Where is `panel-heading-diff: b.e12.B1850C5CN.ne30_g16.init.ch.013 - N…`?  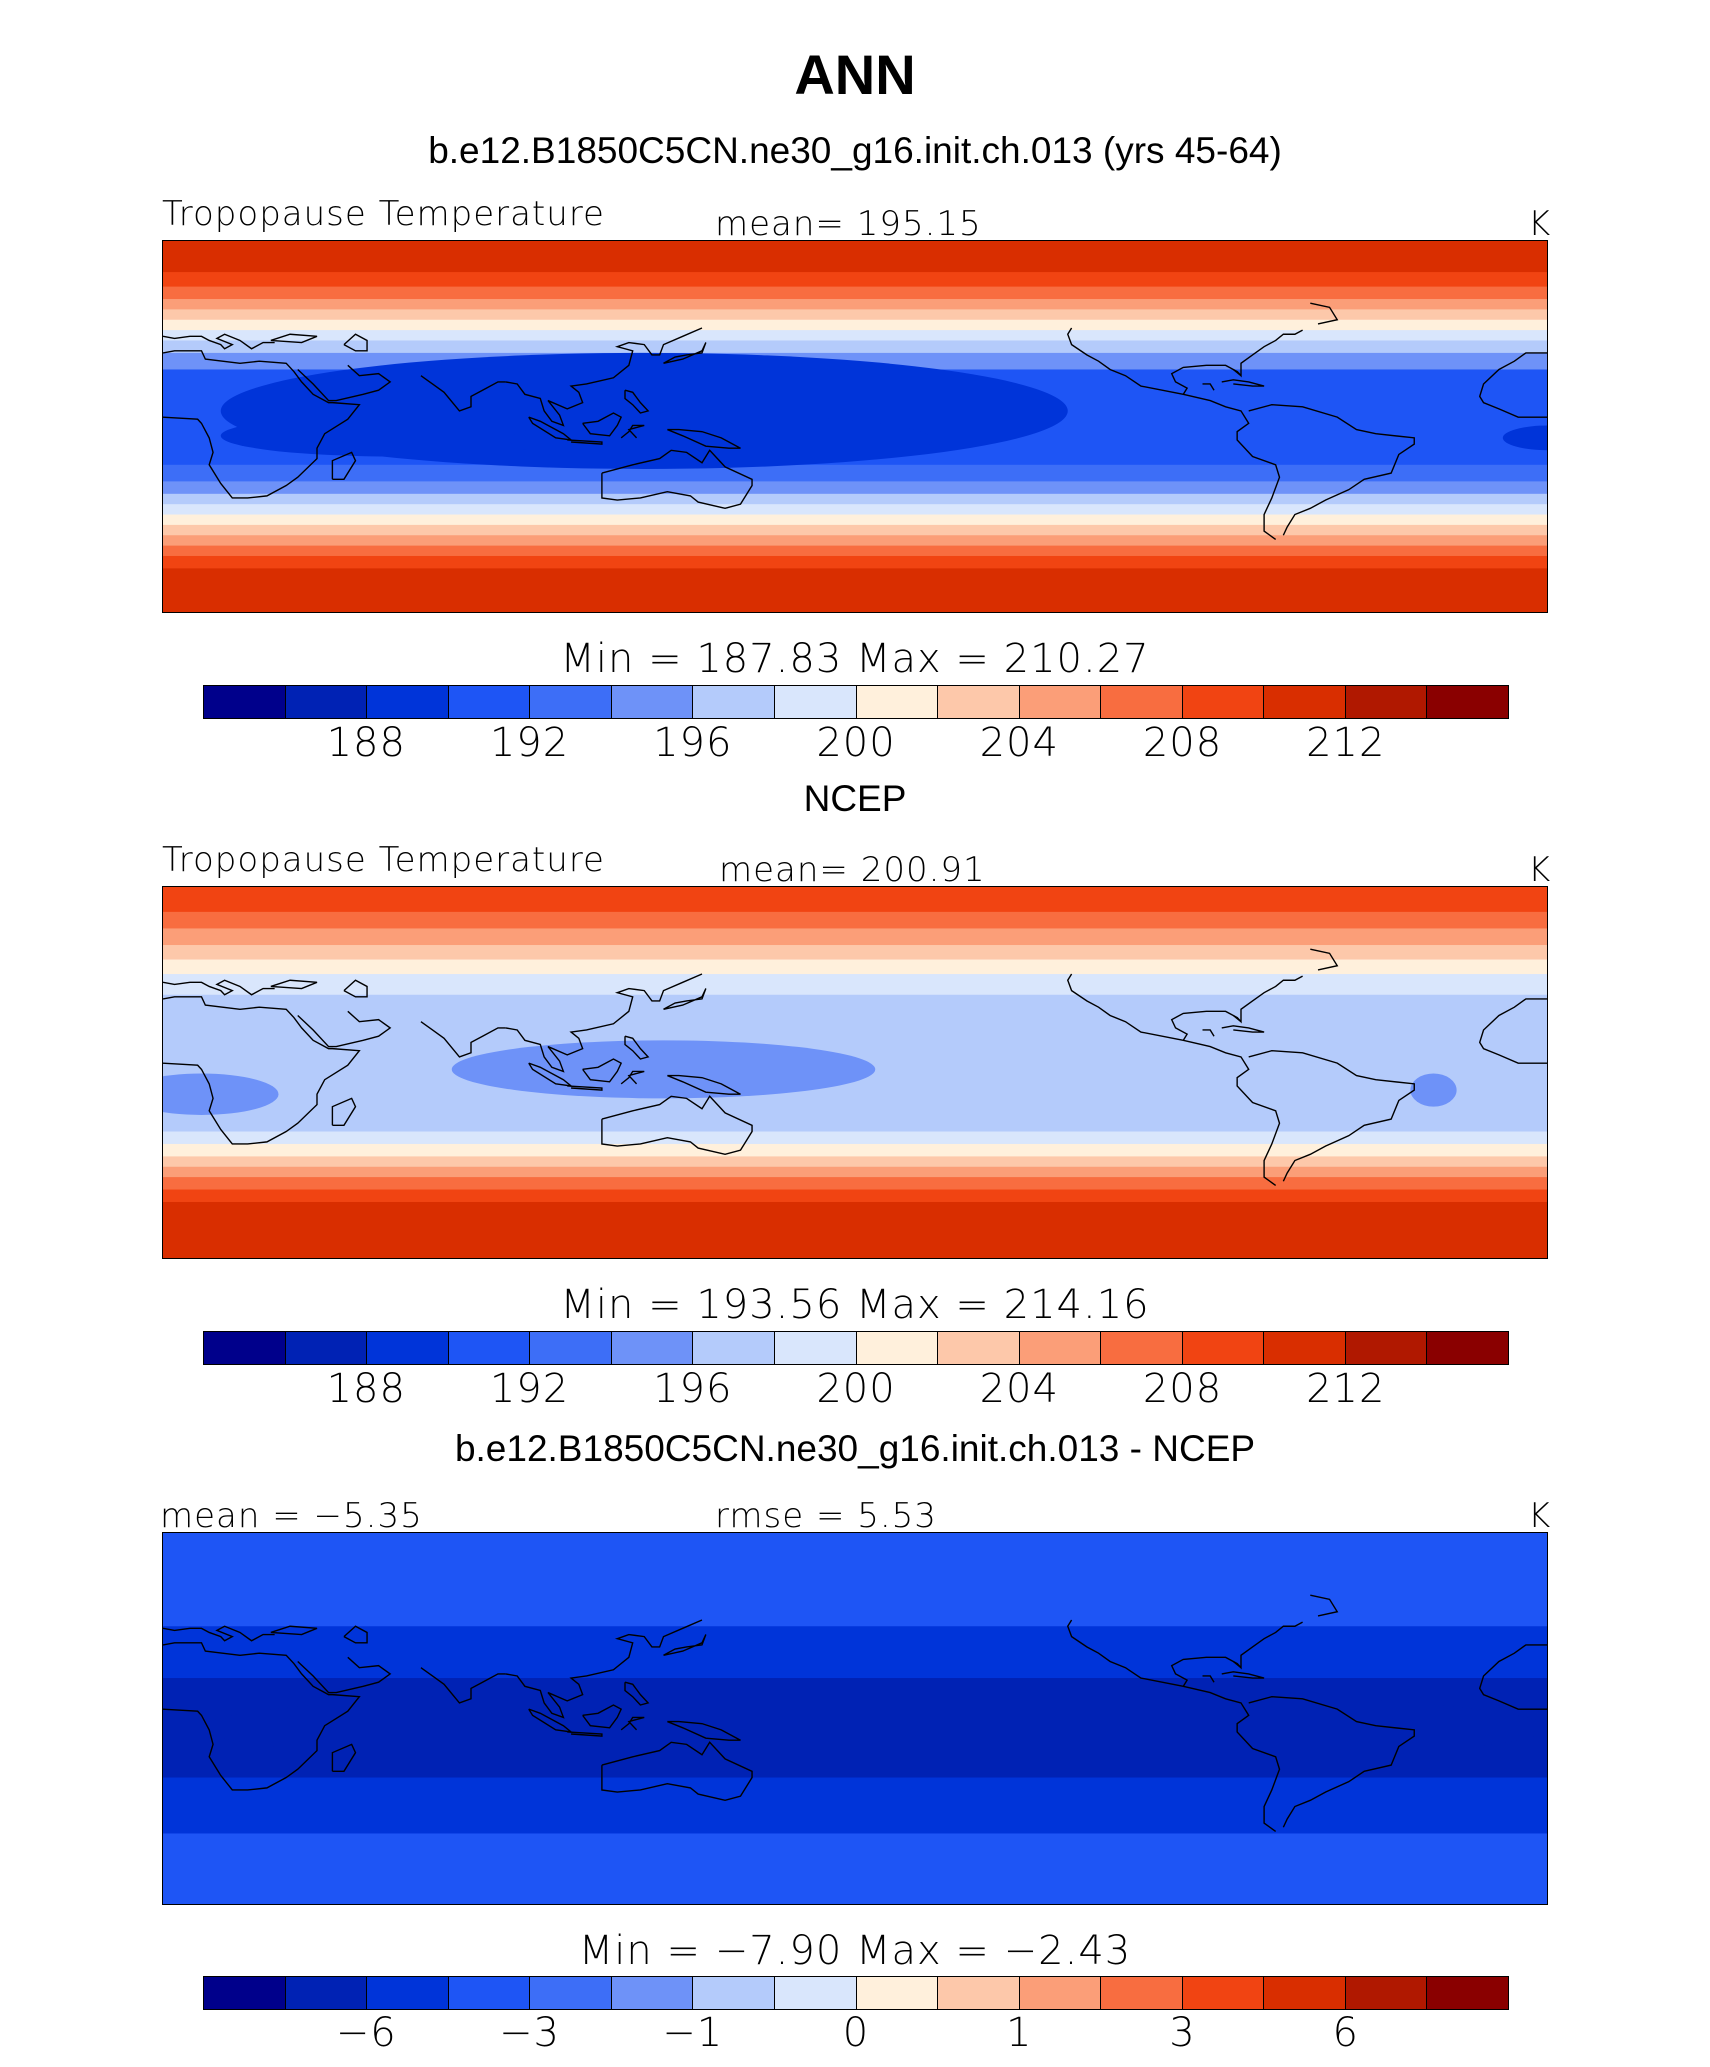
panel-heading-diff: b.e12.B1850C5CN.ne30_g16.init.ch.013 - N… is located at coordinates (855, 1448).